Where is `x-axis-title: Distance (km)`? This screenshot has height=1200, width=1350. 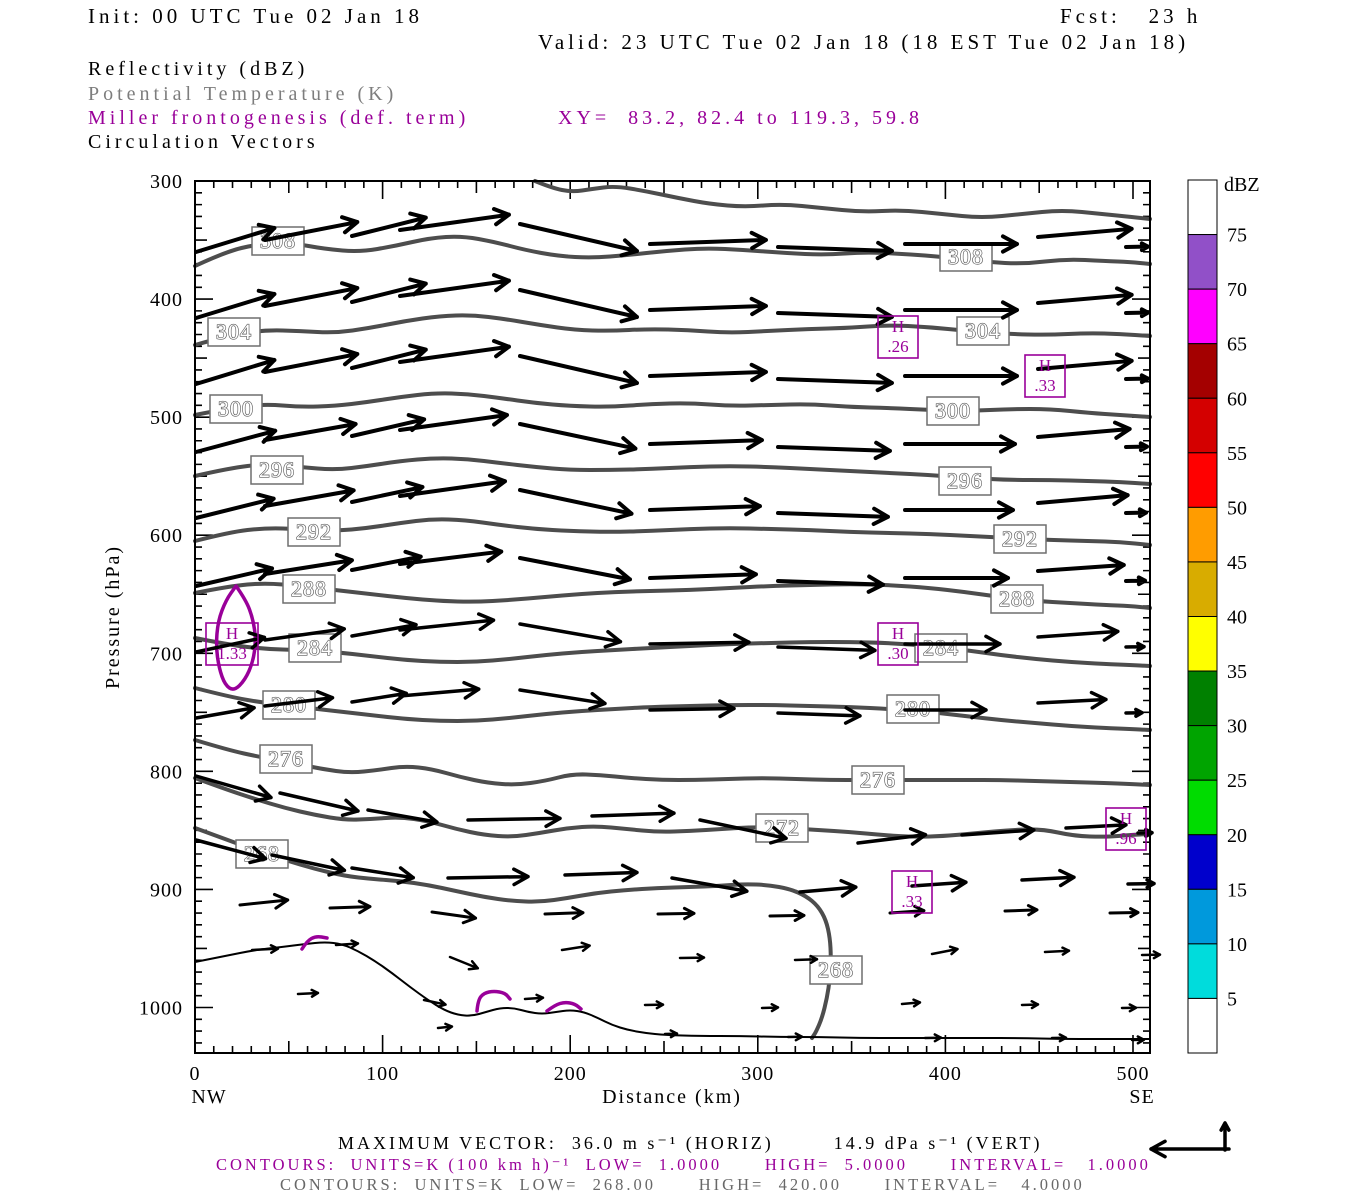 x-axis-title: Distance (km) is located at coordinates (672, 1097).